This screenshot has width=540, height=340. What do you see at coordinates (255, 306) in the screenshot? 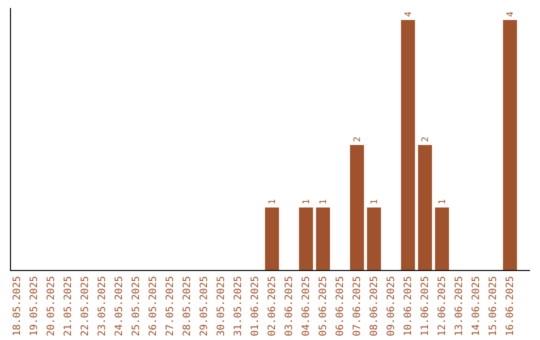
I see `x-tick-label: 01.06.2025` at bounding box center [255, 306].